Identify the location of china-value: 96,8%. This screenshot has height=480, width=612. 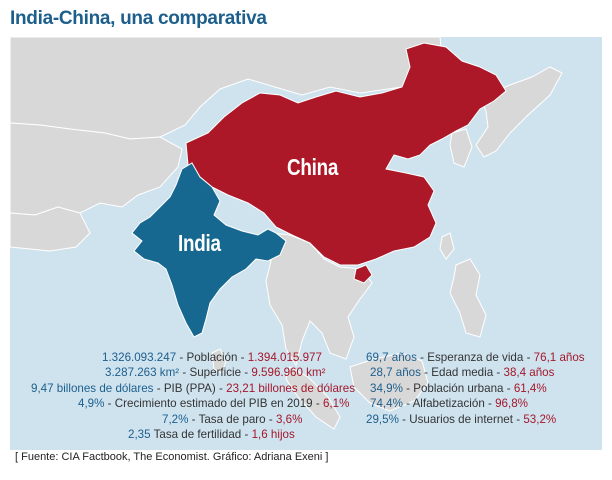
(511, 404).